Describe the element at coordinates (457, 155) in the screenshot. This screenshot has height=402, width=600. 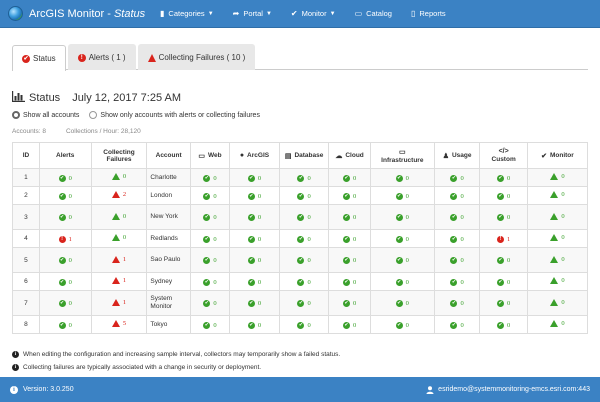
I see `col-usage: ♟ Usage` at that location.